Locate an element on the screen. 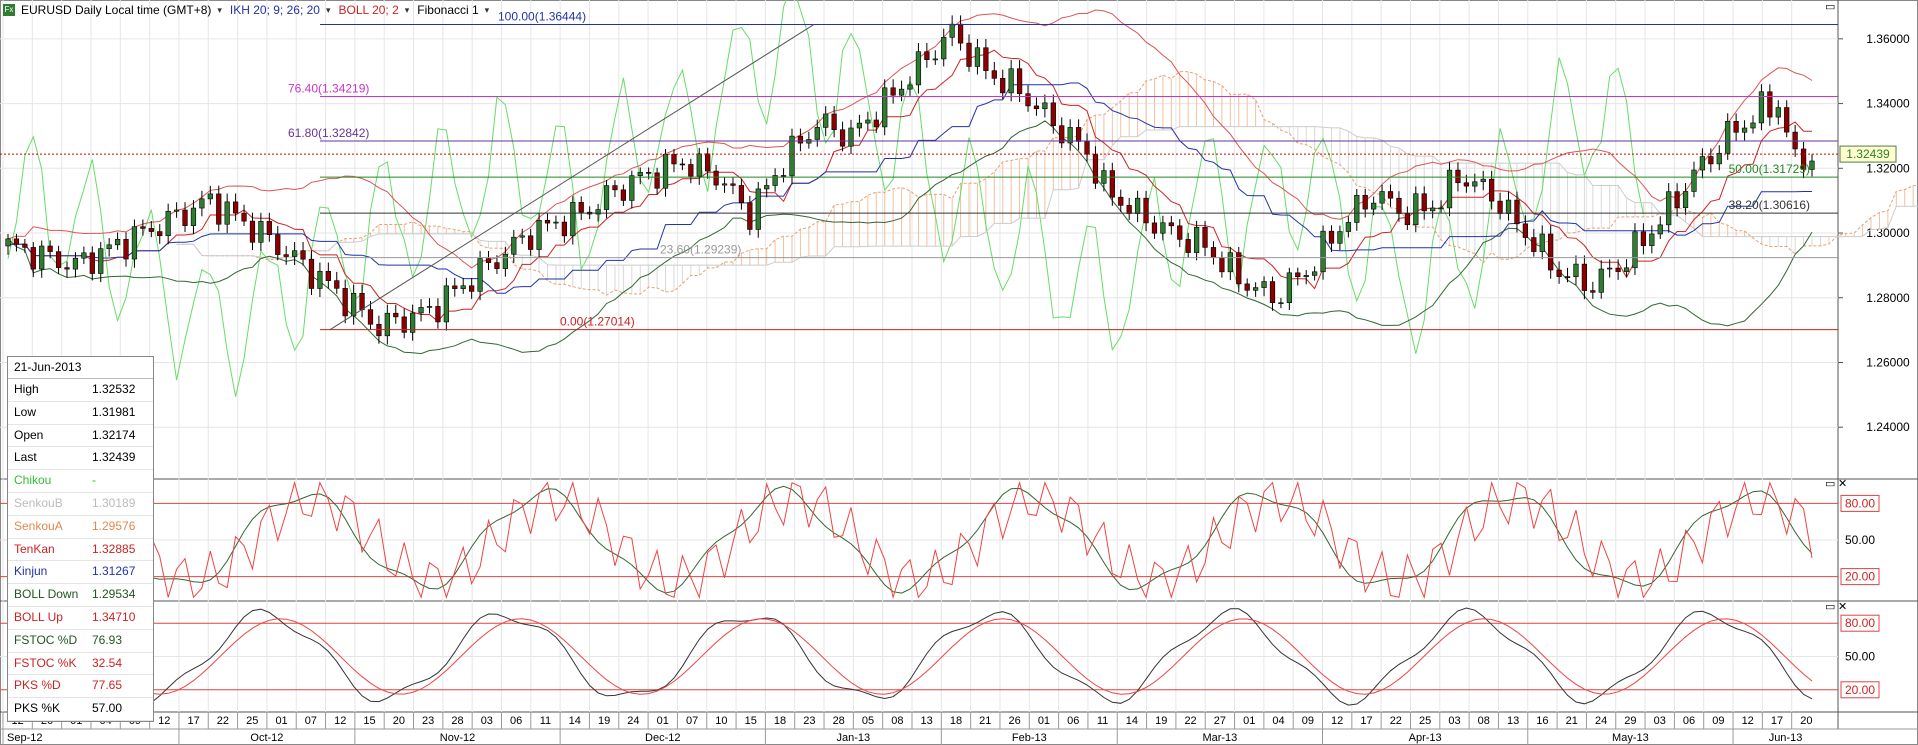 The image size is (1918, 745). y-tick-label: 1.26000 is located at coordinates (1888, 362).